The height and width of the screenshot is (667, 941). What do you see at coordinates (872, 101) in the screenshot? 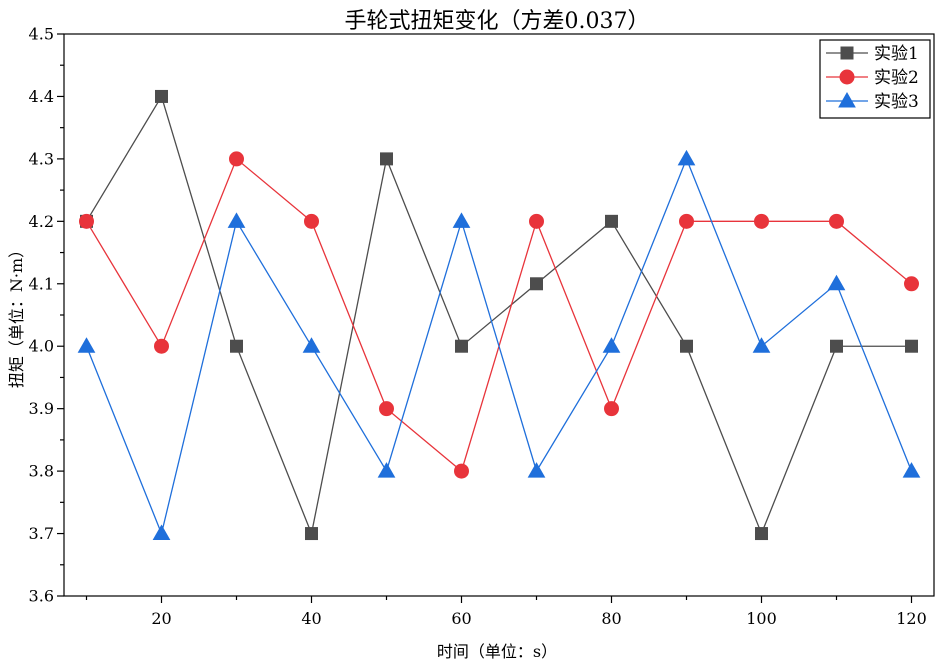
I see `legend-item: 实验3` at bounding box center [872, 101].